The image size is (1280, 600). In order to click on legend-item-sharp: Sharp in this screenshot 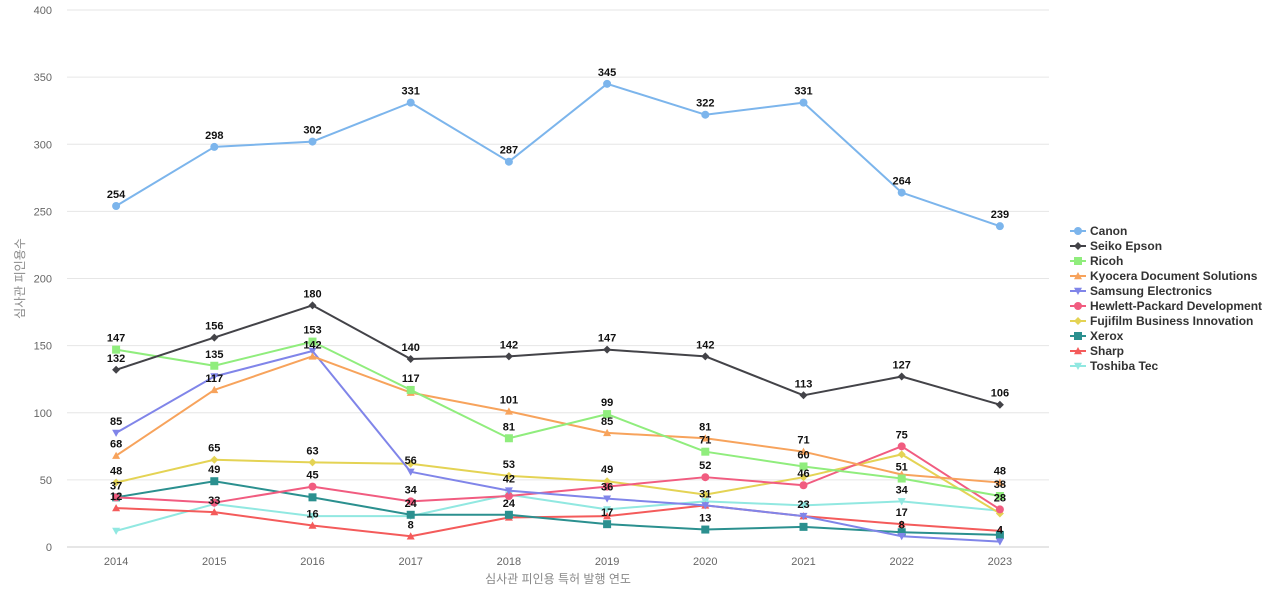, I will do `click(1097, 351)`.